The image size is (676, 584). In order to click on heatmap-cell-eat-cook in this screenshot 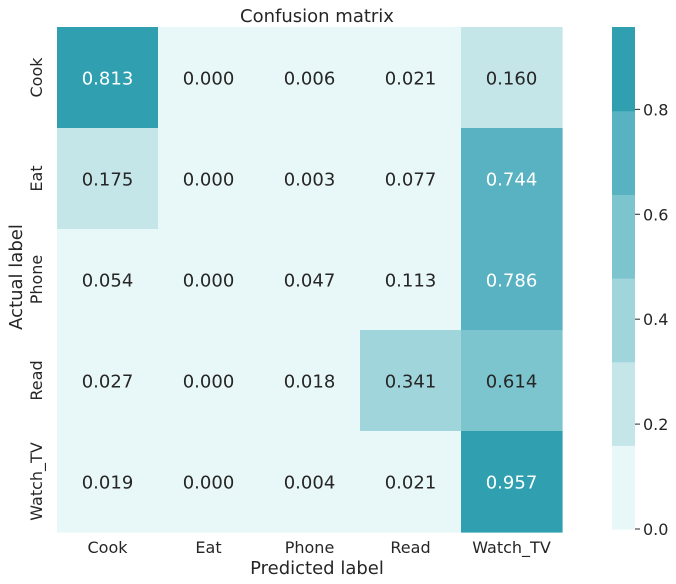, I will do `click(108, 179)`.